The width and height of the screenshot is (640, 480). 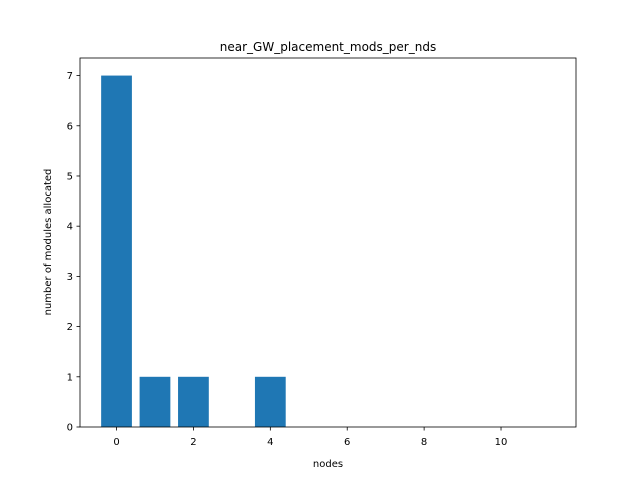 What do you see at coordinates (70, 377) in the screenshot?
I see `y-tick-label: 1` at bounding box center [70, 377].